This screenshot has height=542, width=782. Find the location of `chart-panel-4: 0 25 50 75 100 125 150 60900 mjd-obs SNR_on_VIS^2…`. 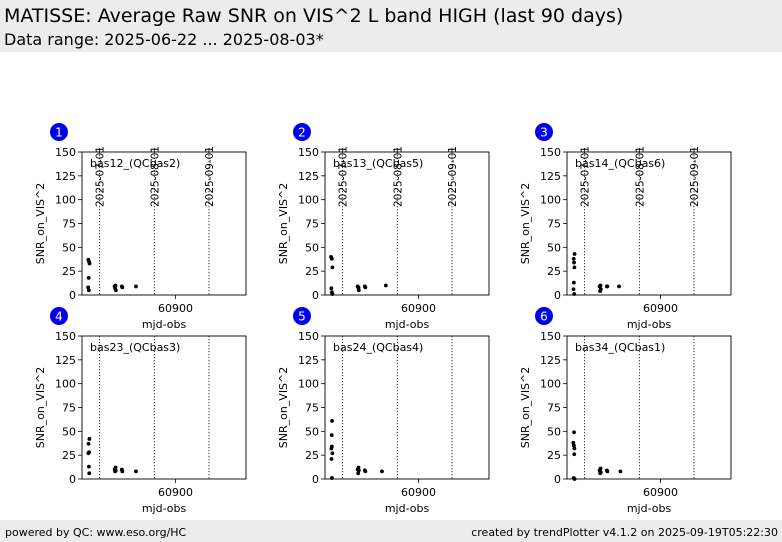

chart-panel-4: 0 25 50 75 100 125 150 60900 mjd-obs SNR_on_VIS^2… is located at coordinates (140, 411).